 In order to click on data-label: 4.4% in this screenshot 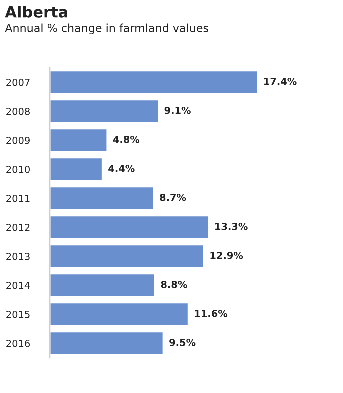, I will do `click(121, 168)`.